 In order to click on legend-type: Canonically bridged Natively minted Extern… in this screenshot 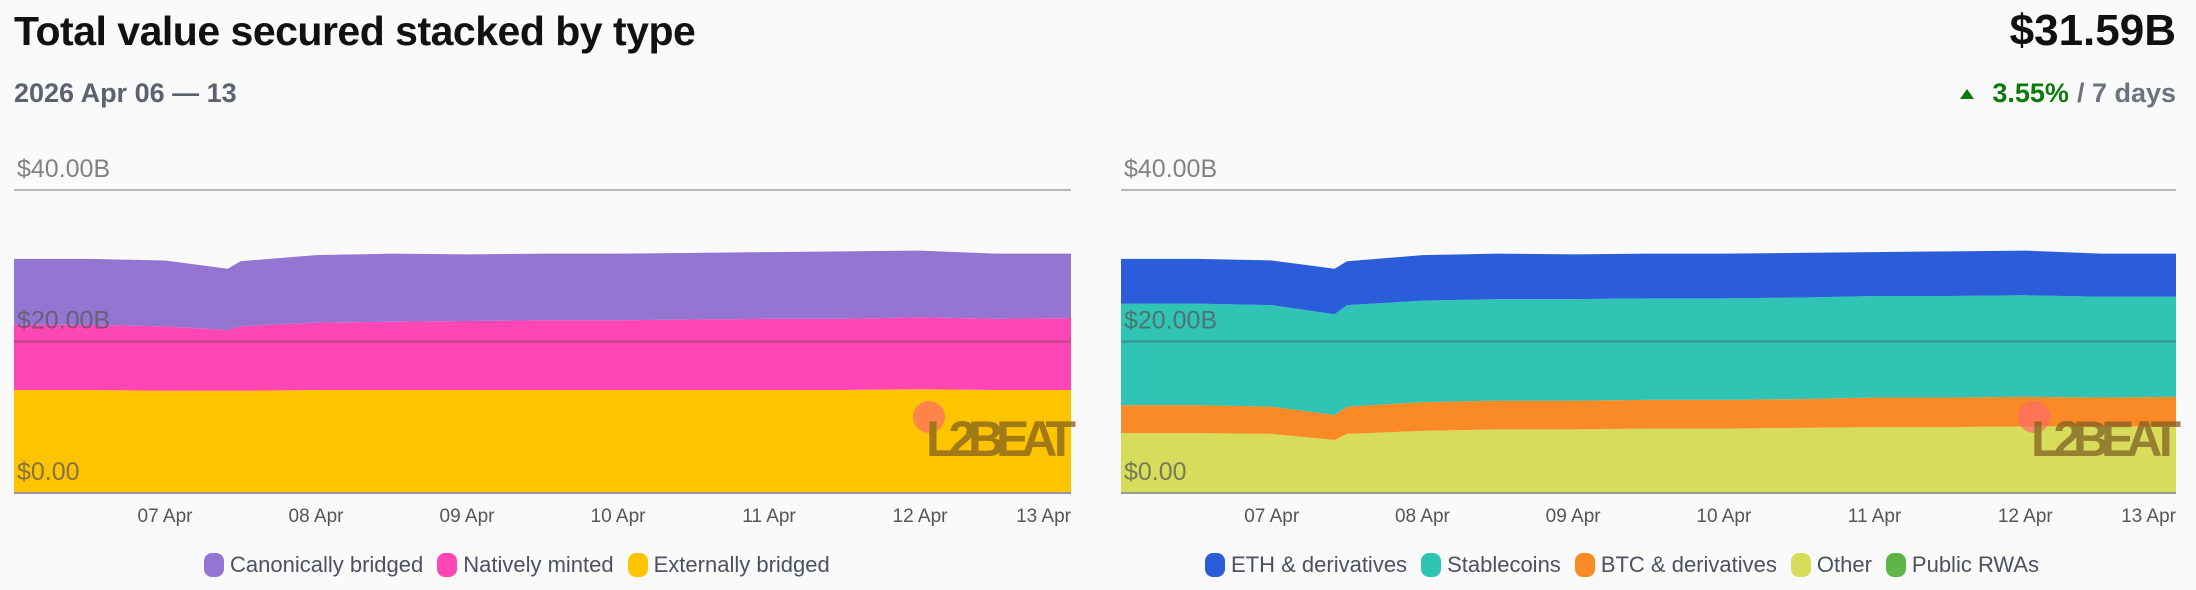, I will do `click(517, 565)`.